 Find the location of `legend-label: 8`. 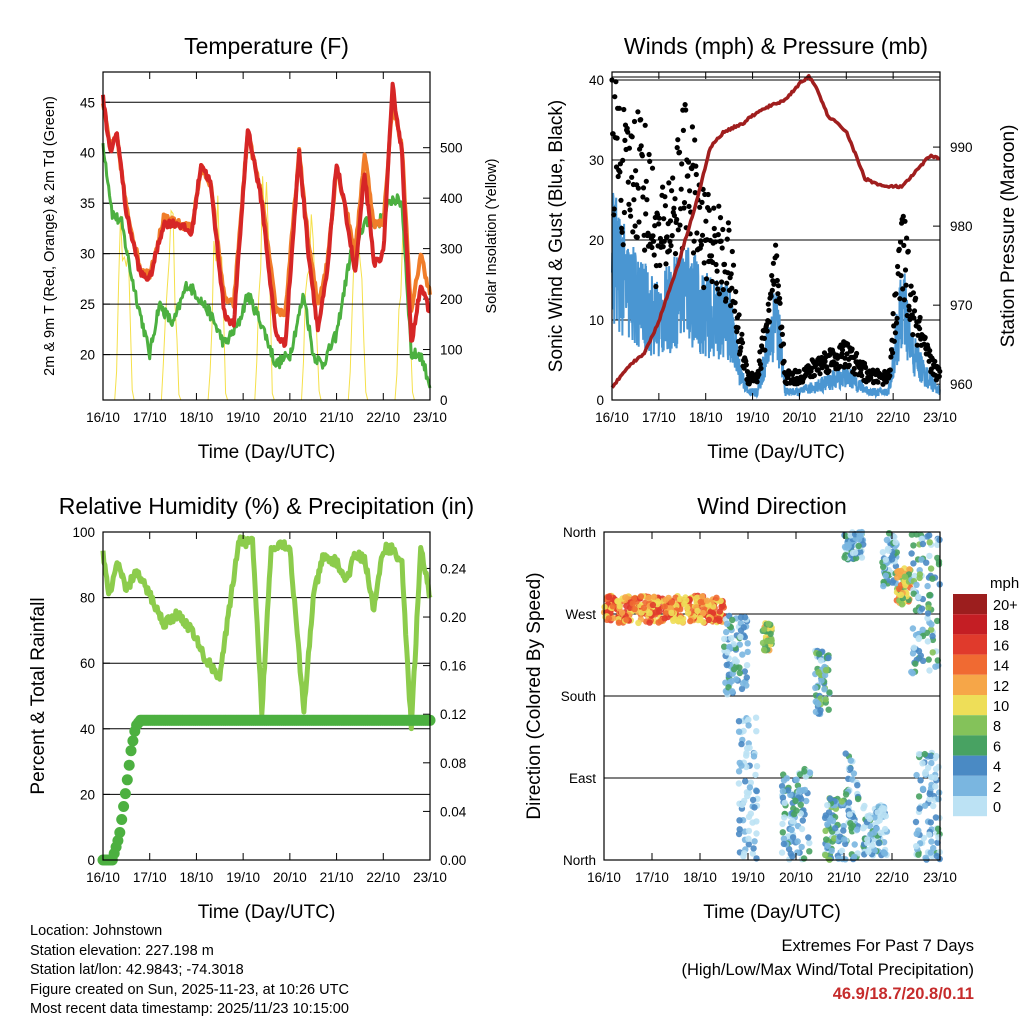

legend-label: 8 is located at coordinates (997, 727).